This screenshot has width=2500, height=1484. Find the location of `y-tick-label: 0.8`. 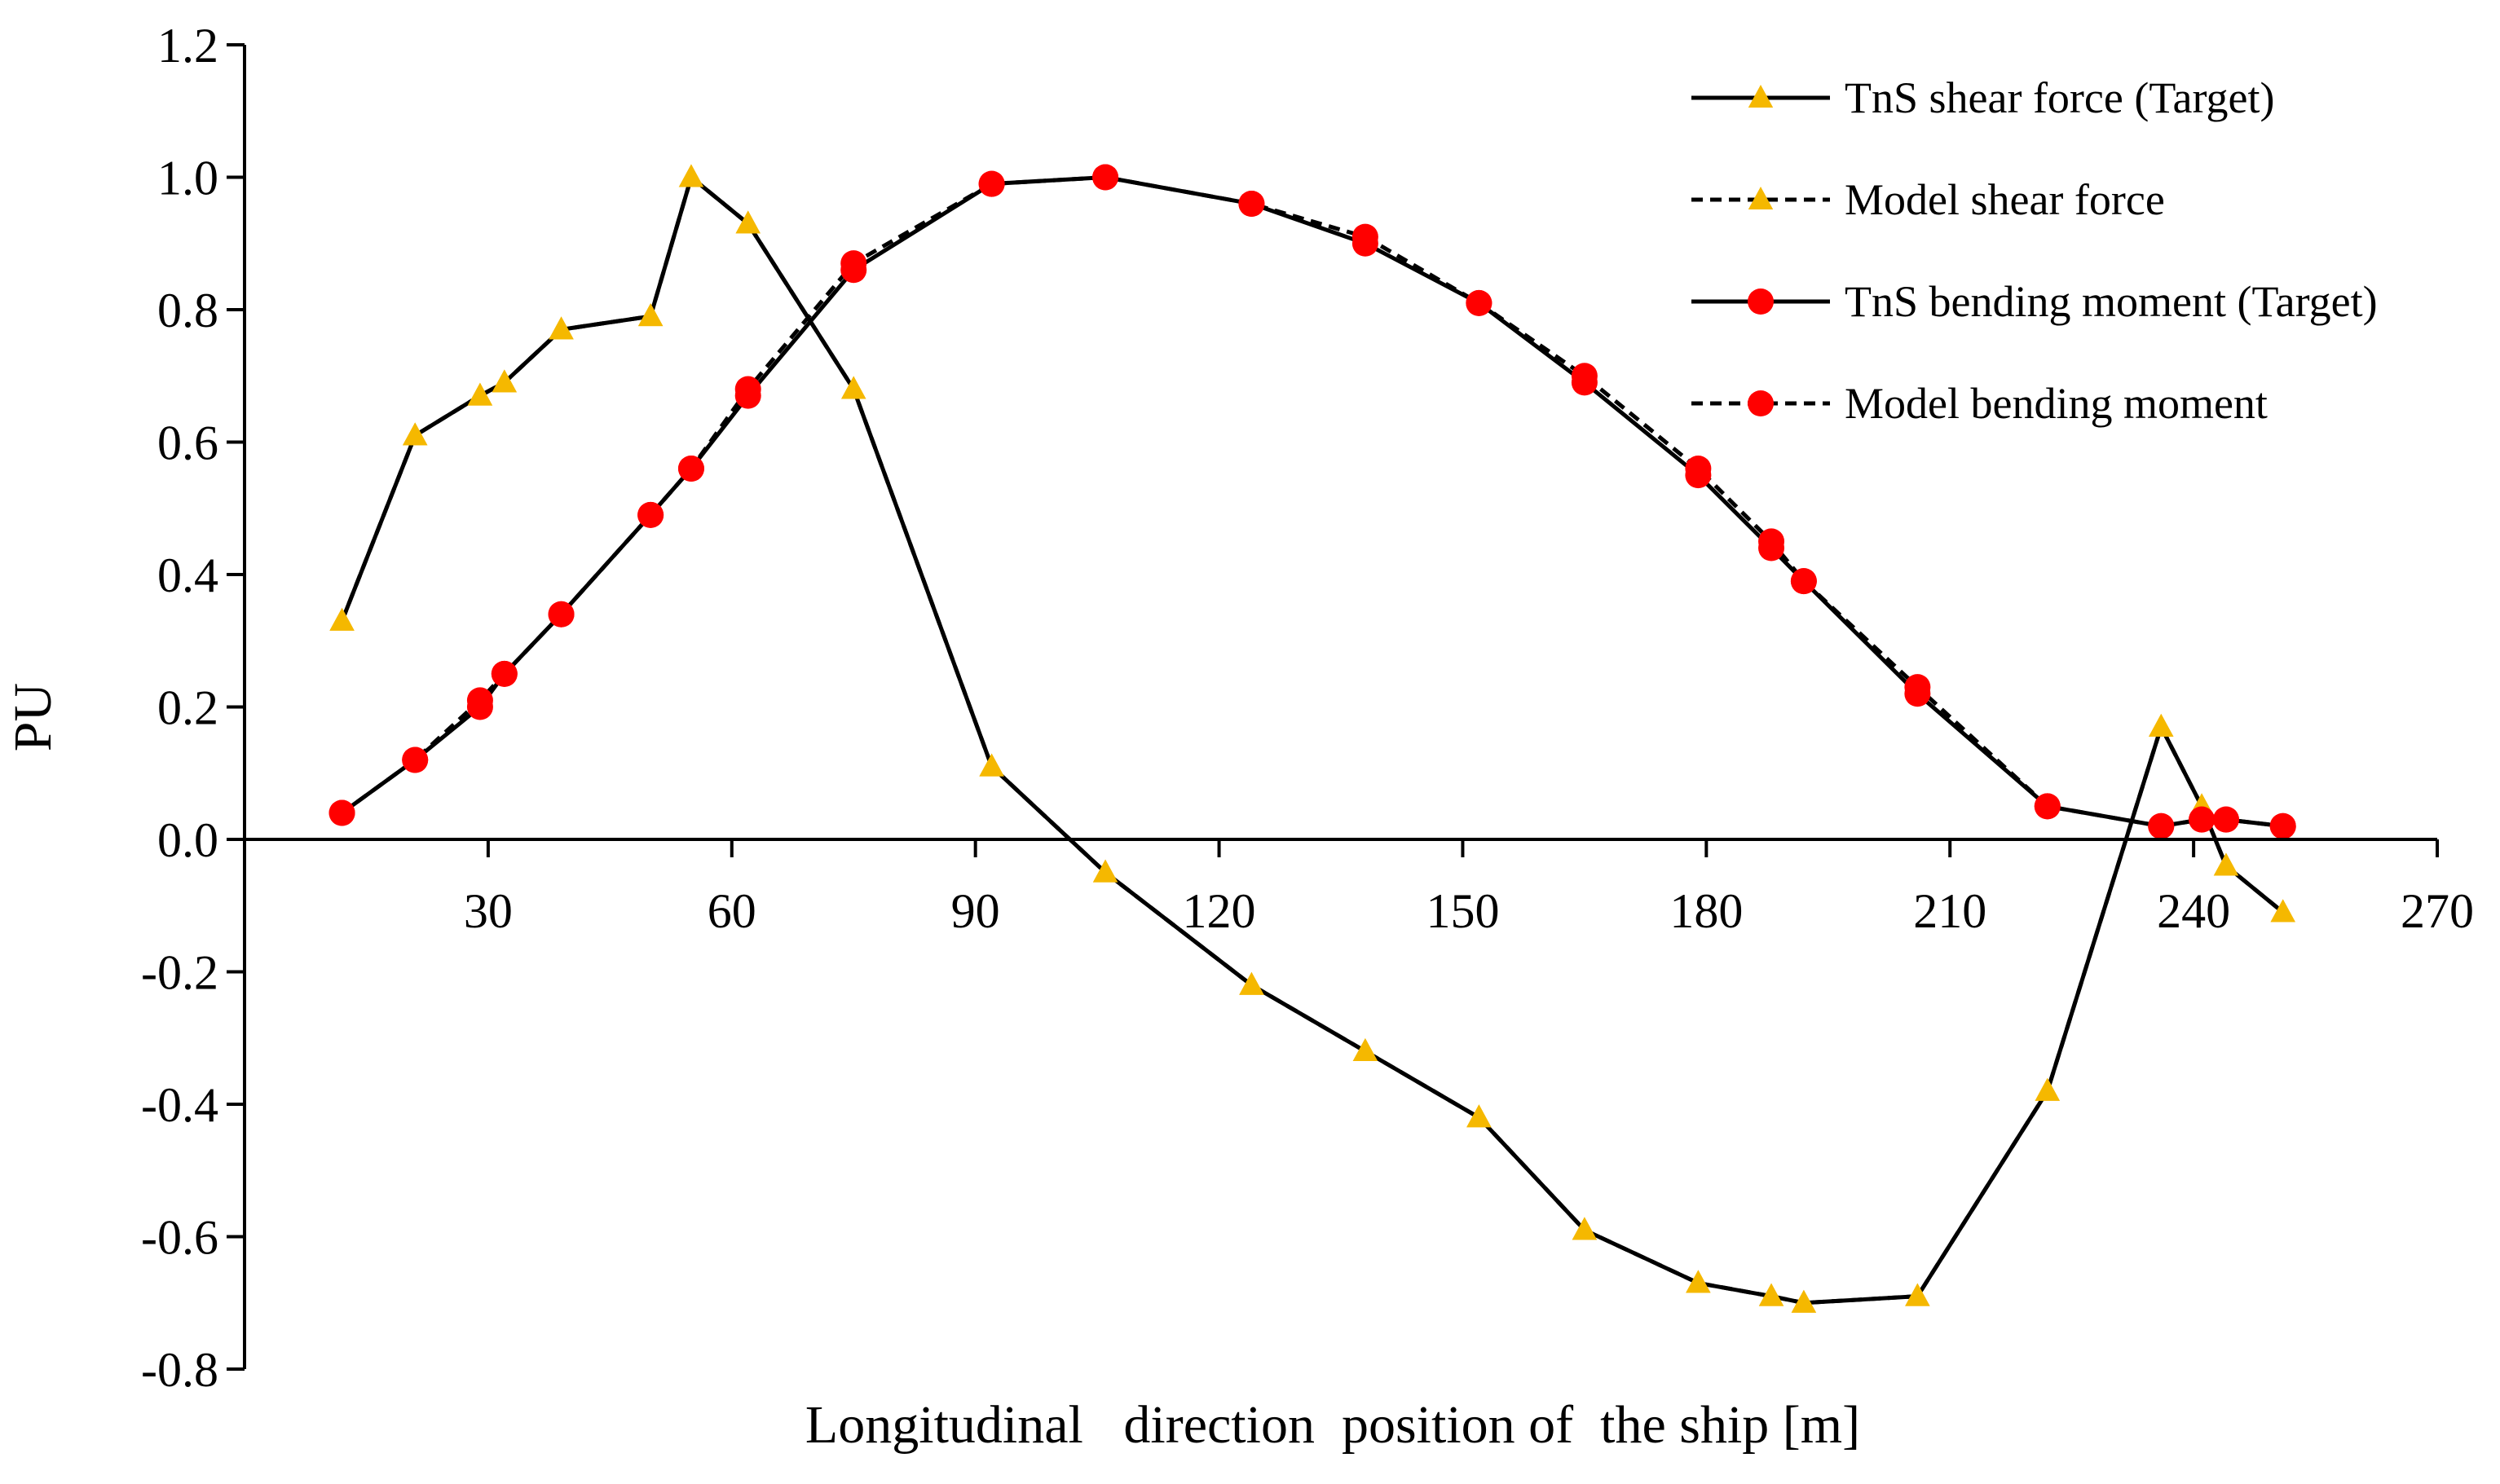

y-tick-label: 0.8 is located at coordinates (187, 310).